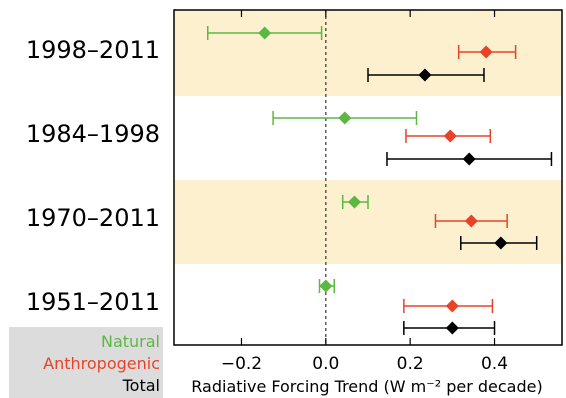 This screenshot has width=566, height=398. What do you see at coordinates (101, 363) in the screenshot?
I see `legend-item-anthropogenic: Anthropogenic` at bounding box center [101, 363].